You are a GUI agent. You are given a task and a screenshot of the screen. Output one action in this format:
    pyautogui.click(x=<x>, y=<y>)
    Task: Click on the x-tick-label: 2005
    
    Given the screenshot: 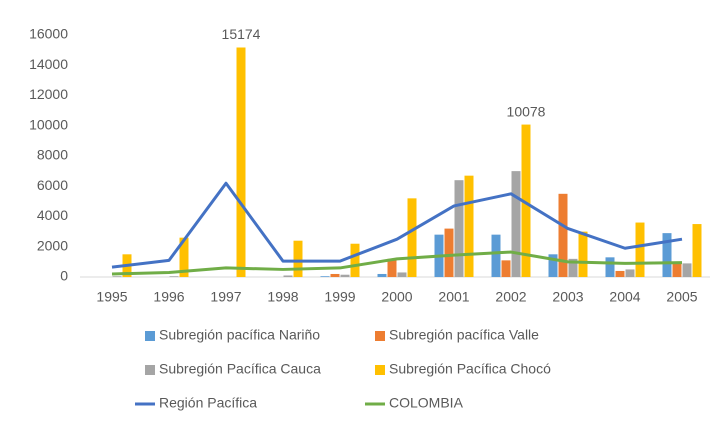 What is the action you would take?
    pyautogui.click(x=681, y=297)
    